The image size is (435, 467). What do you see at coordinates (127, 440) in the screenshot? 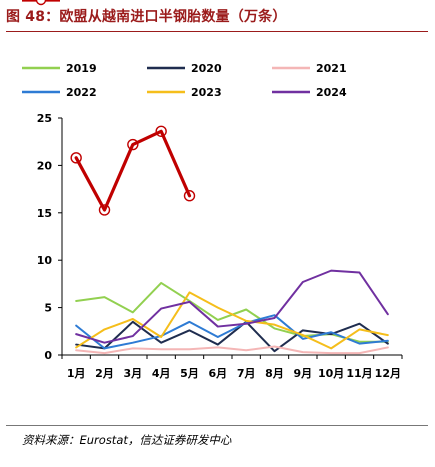
I see `source-note: 资料来源：Eurostat，信达证券研发中心` at bounding box center [127, 440].